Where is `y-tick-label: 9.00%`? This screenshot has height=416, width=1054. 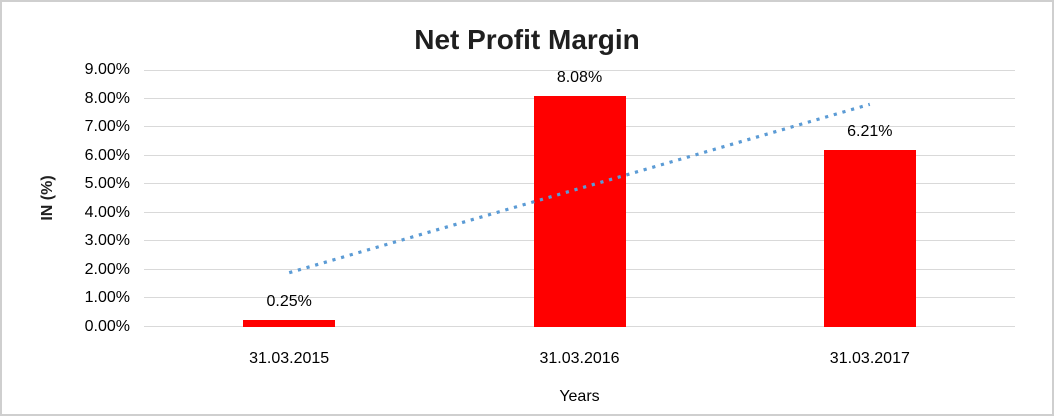
y-tick-label: 9.00% is located at coordinates (107, 69).